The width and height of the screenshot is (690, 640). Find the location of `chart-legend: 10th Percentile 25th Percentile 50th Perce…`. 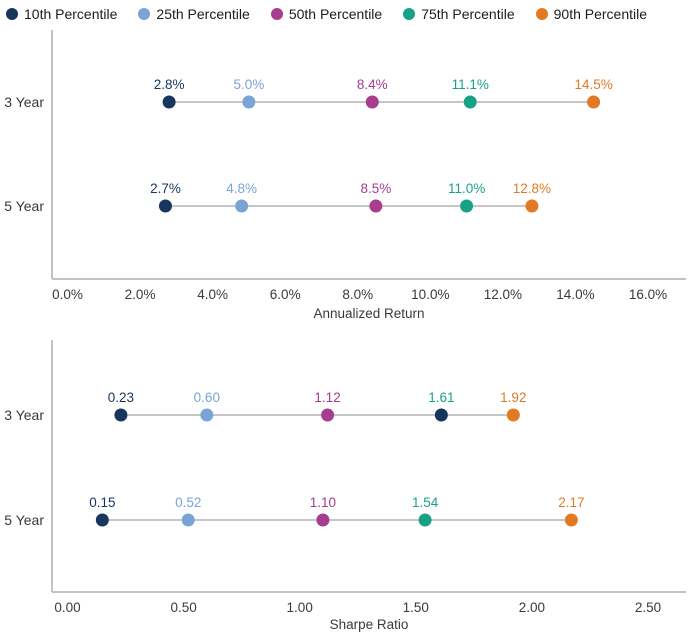

chart-legend: 10th Percentile 25th Percentile 50th Perce… is located at coordinates (345, 12).